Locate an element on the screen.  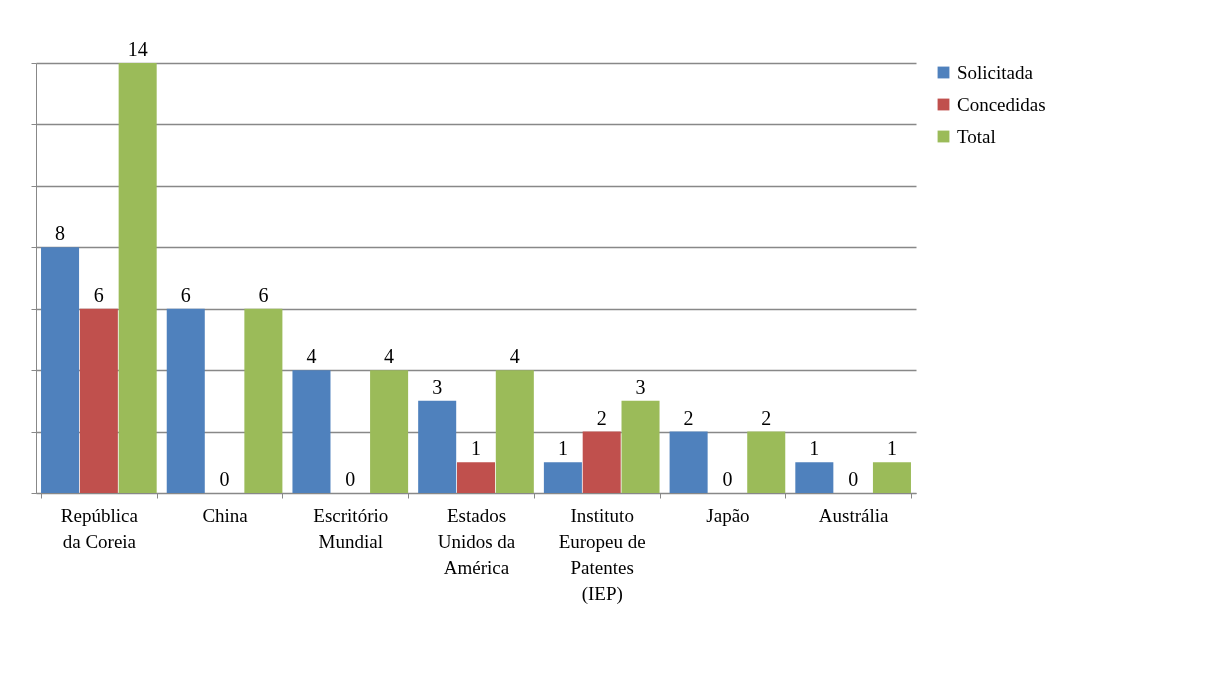
data-label: 8 is located at coordinates (60, 233).